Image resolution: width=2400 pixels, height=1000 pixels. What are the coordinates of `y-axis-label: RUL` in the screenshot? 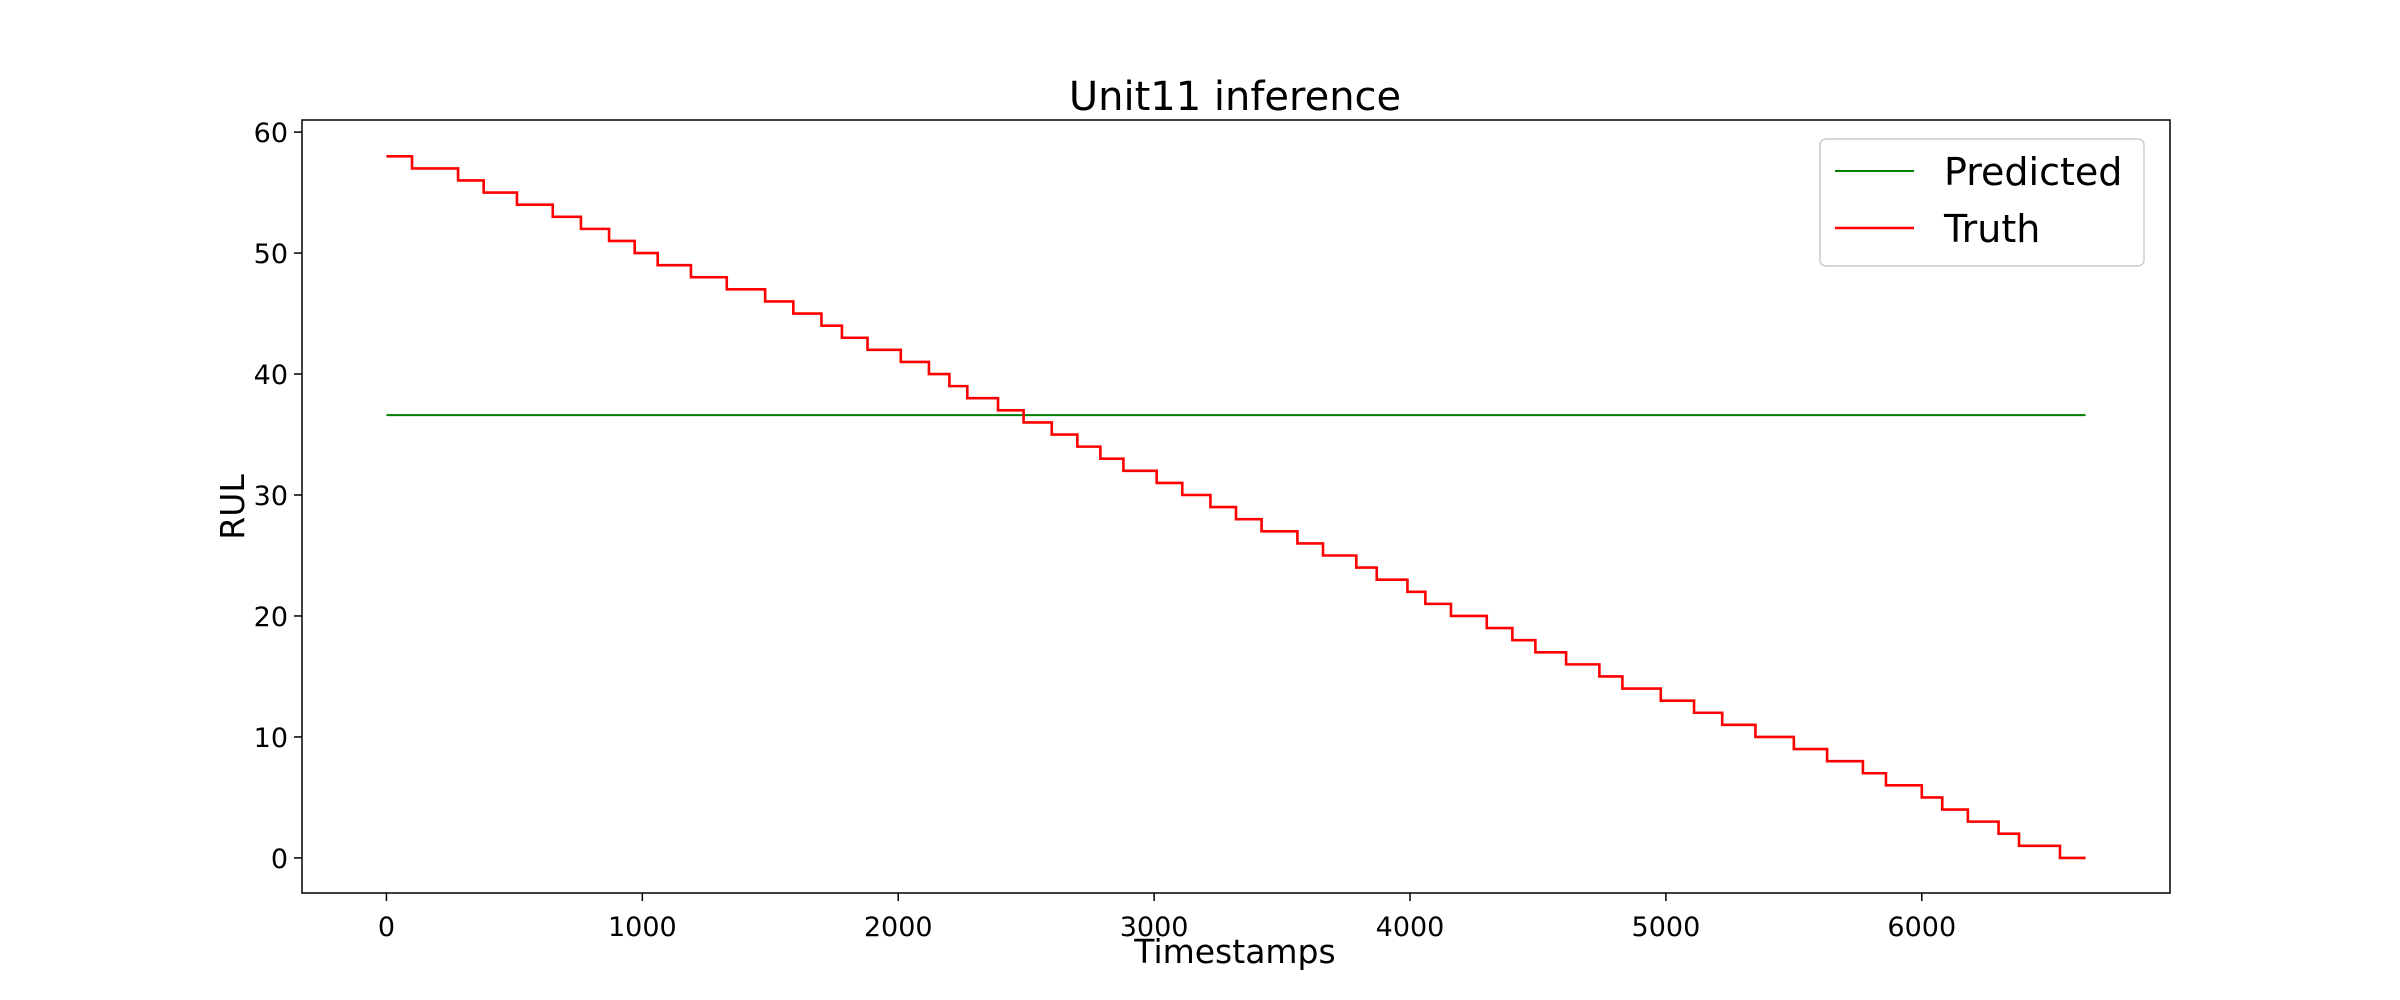 It's located at (232, 507).